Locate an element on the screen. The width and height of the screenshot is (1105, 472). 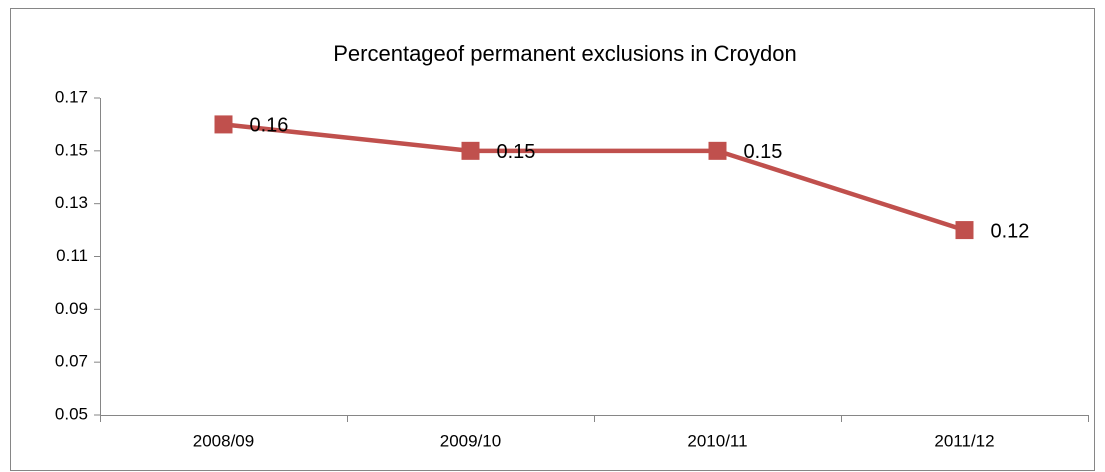
x-tick-label: 2008/09 is located at coordinates (223, 440).